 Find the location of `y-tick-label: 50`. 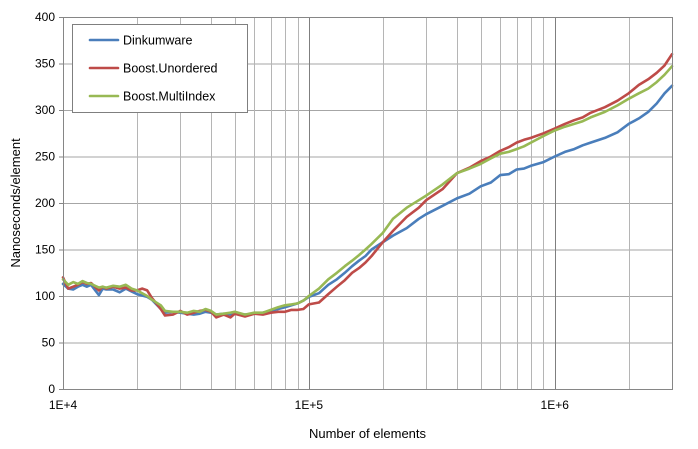

y-tick-label: 50 is located at coordinates (49, 343).